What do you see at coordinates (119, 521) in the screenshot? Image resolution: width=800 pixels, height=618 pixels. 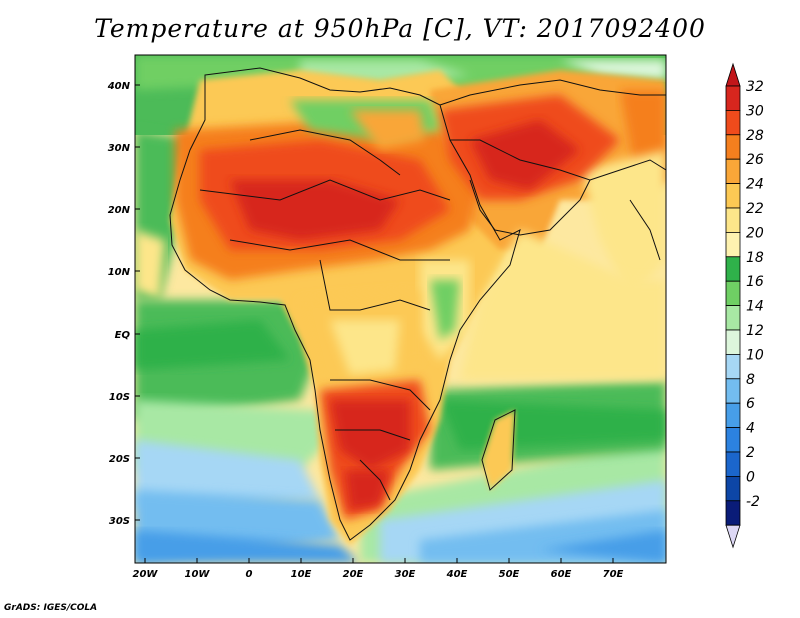 I see `y-tick-label: 30S` at bounding box center [119, 521].